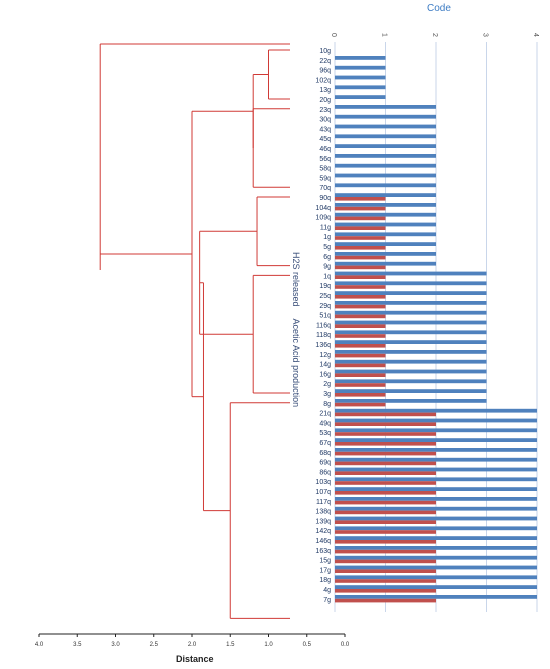  Describe the element at coordinates (325, 365) in the screenshot. I see `category-label: 14g` at that location.